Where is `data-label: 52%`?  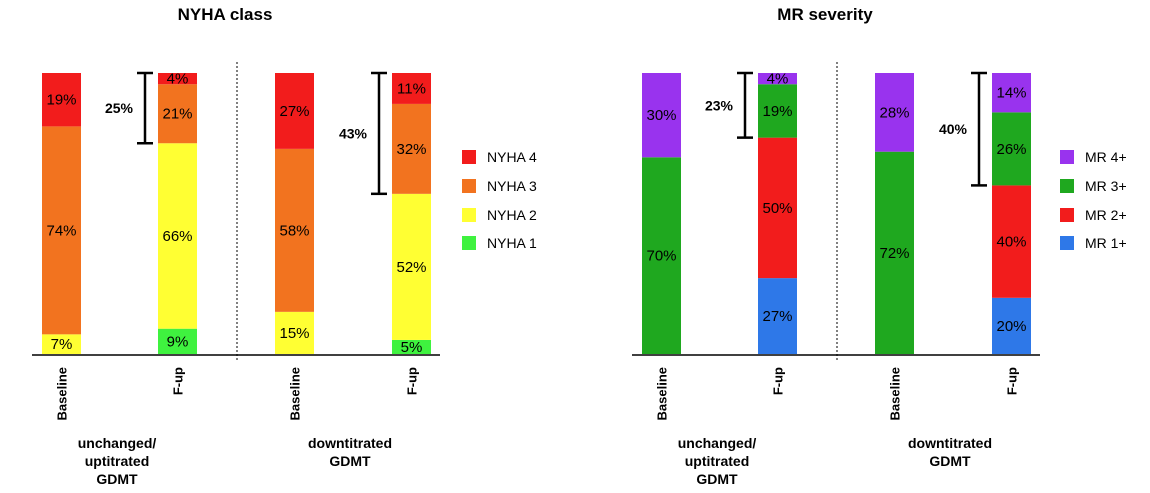
data-label: 52% is located at coordinates (411, 267).